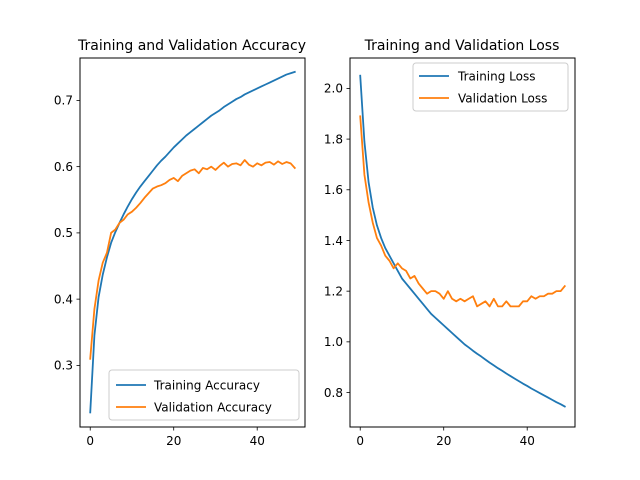 Image resolution: width=640 pixels, height=480 pixels. What do you see at coordinates (333, 291) in the screenshot?
I see `loss-y-tick-label: 1.2` at bounding box center [333, 291].